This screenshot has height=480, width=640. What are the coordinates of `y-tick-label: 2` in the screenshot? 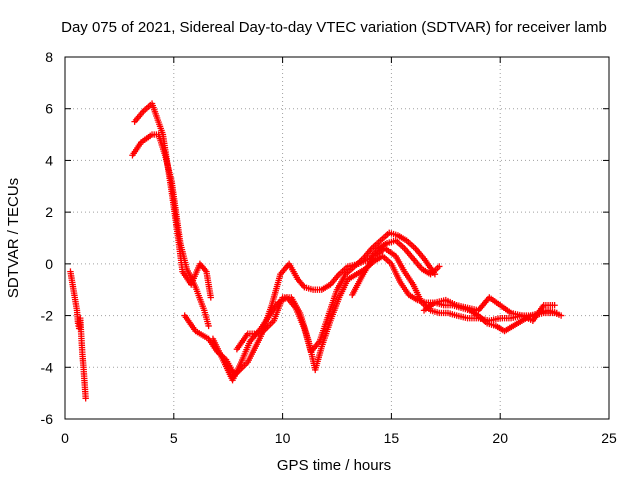 It's located at (49, 212).